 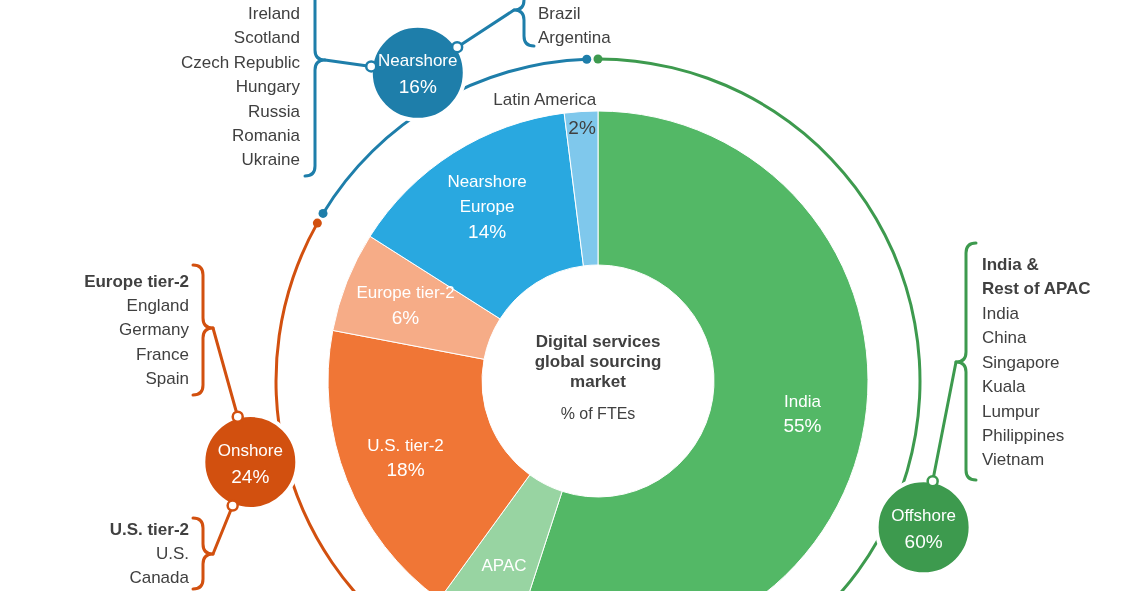 I want to click on text: Europe tier-2, so click(x=136, y=281).